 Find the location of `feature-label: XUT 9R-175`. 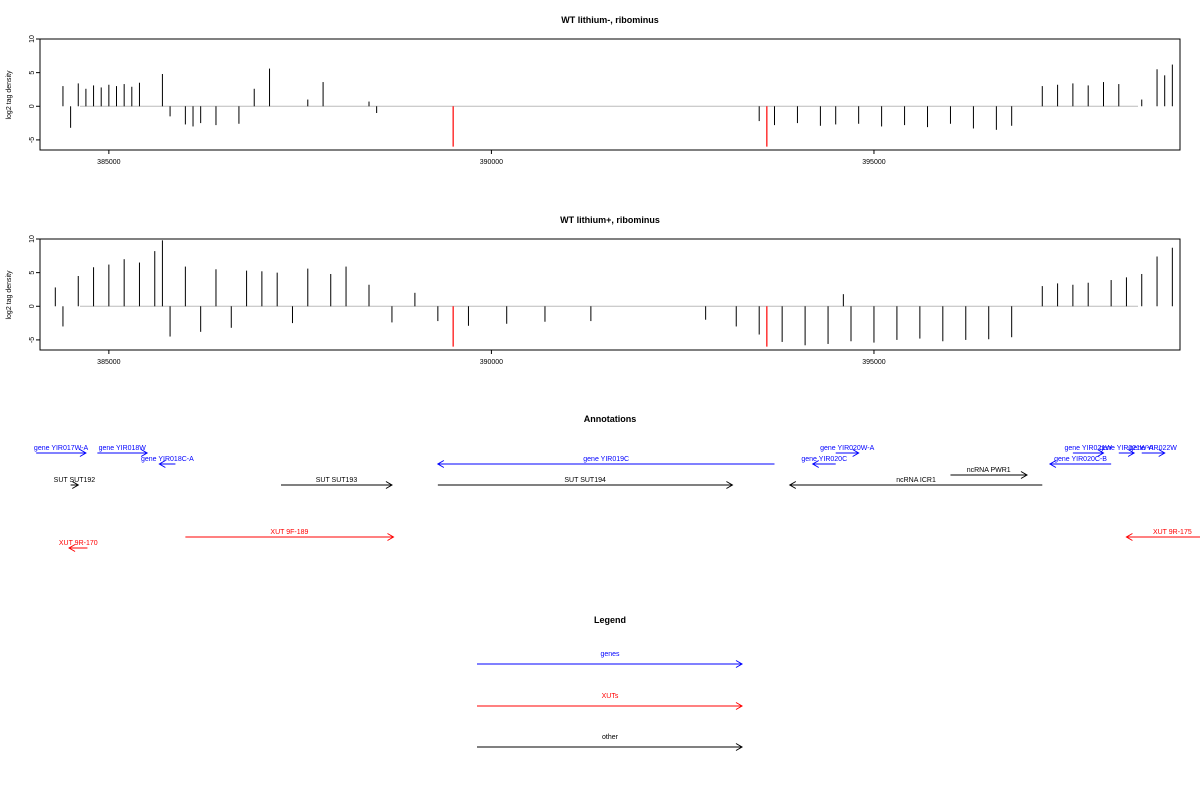

feature-label: XUT 9R-175 is located at coordinates (1172, 532).